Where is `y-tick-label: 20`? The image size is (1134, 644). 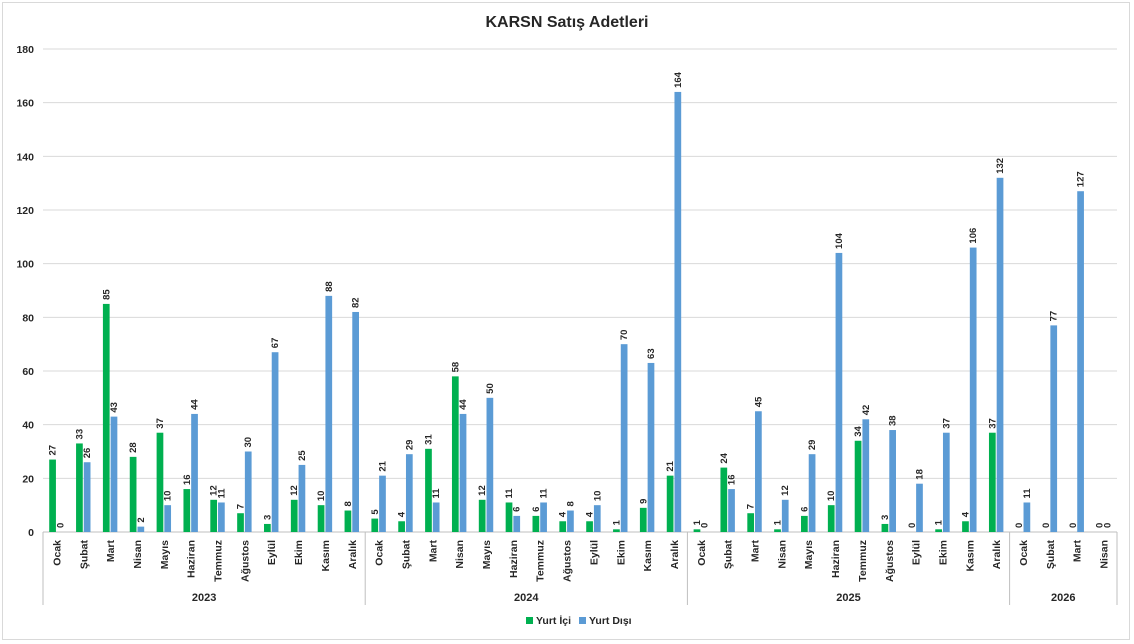
y-tick-label: 20 is located at coordinates (28, 479).